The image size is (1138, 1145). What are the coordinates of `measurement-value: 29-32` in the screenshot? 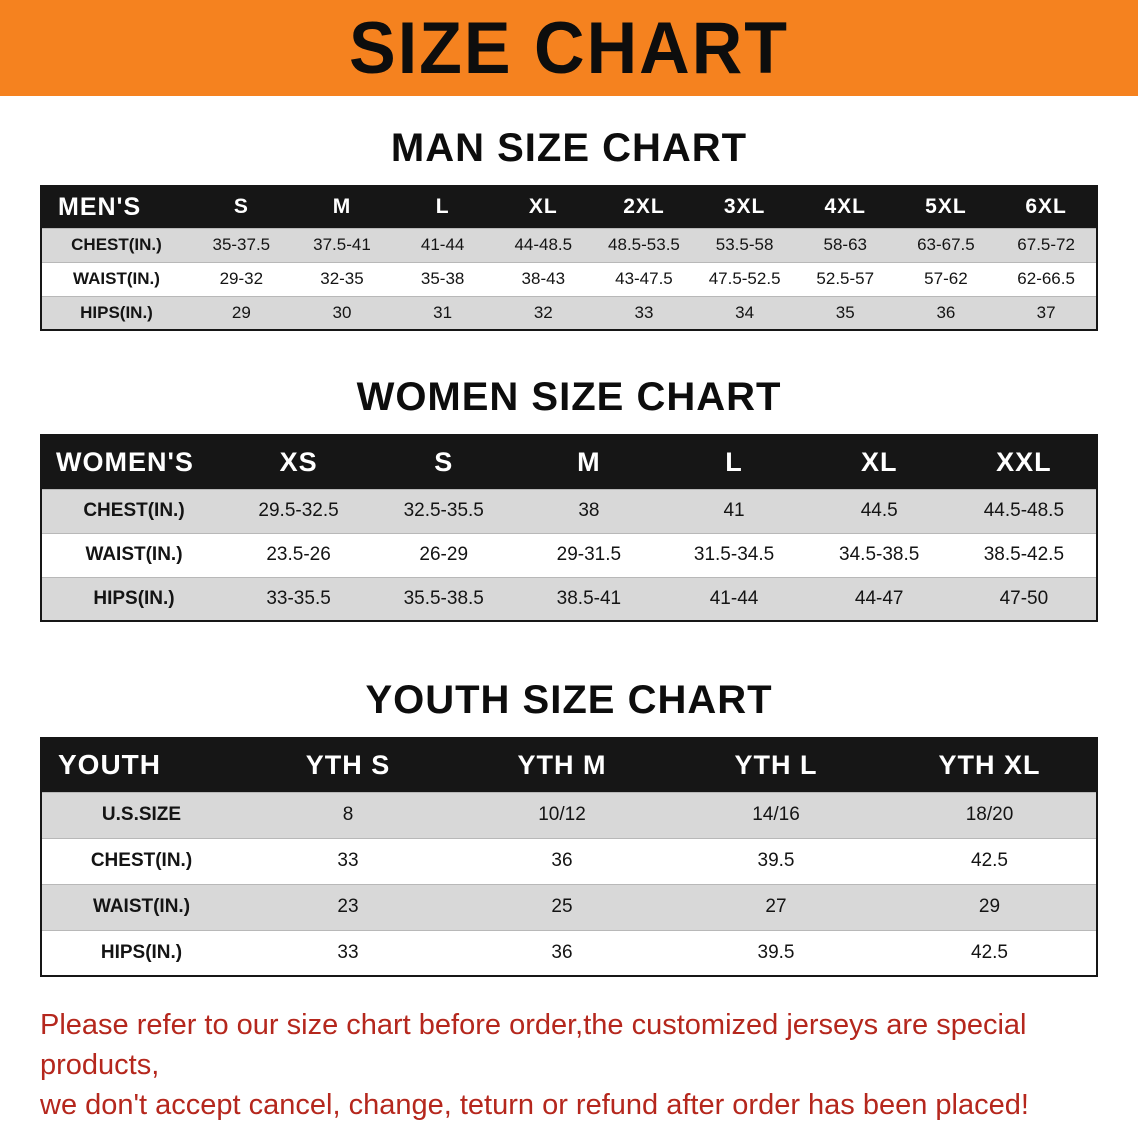 It's located at (241, 278).